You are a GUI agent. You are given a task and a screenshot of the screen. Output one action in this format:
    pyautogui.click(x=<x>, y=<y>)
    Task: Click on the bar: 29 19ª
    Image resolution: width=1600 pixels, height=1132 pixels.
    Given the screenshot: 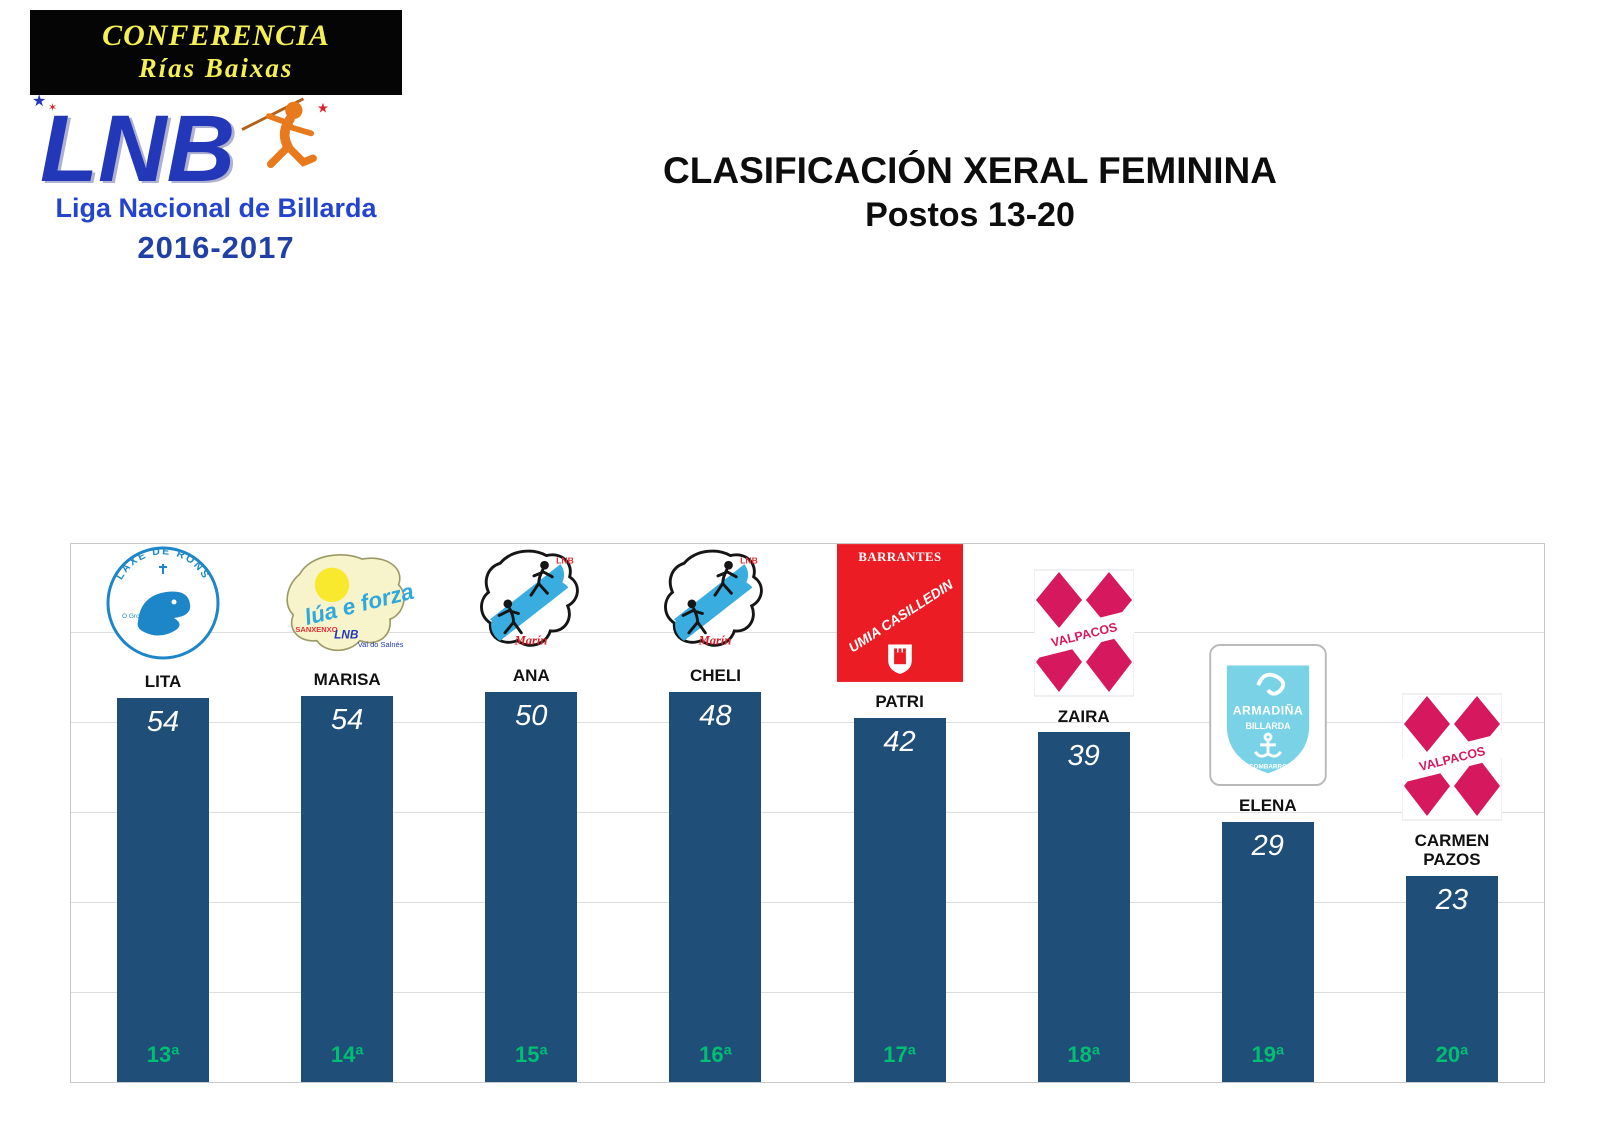 What is the action you would take?
    pyautogui.click(x=1267, y=951)
    